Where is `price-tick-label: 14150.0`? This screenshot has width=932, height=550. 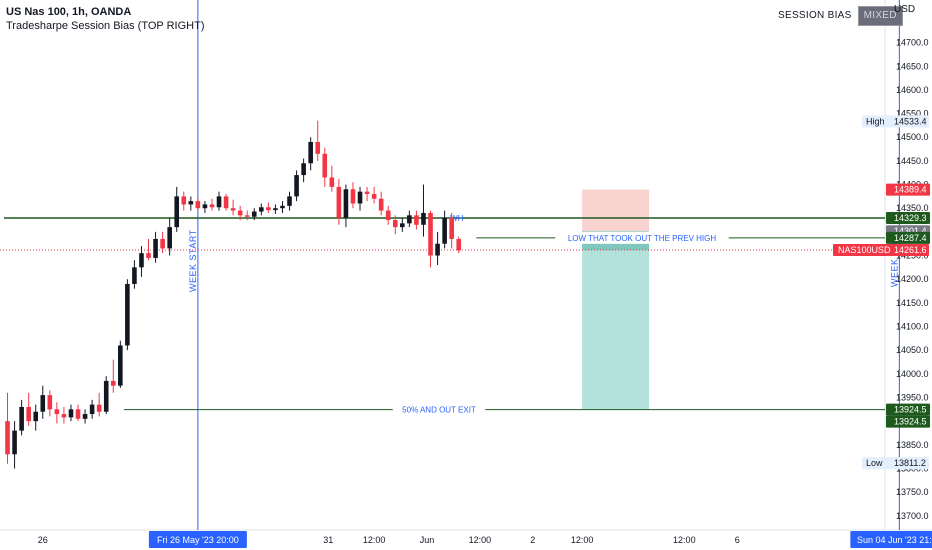 price-tick-label: 14150.0 is located at coordinates (912, 303).